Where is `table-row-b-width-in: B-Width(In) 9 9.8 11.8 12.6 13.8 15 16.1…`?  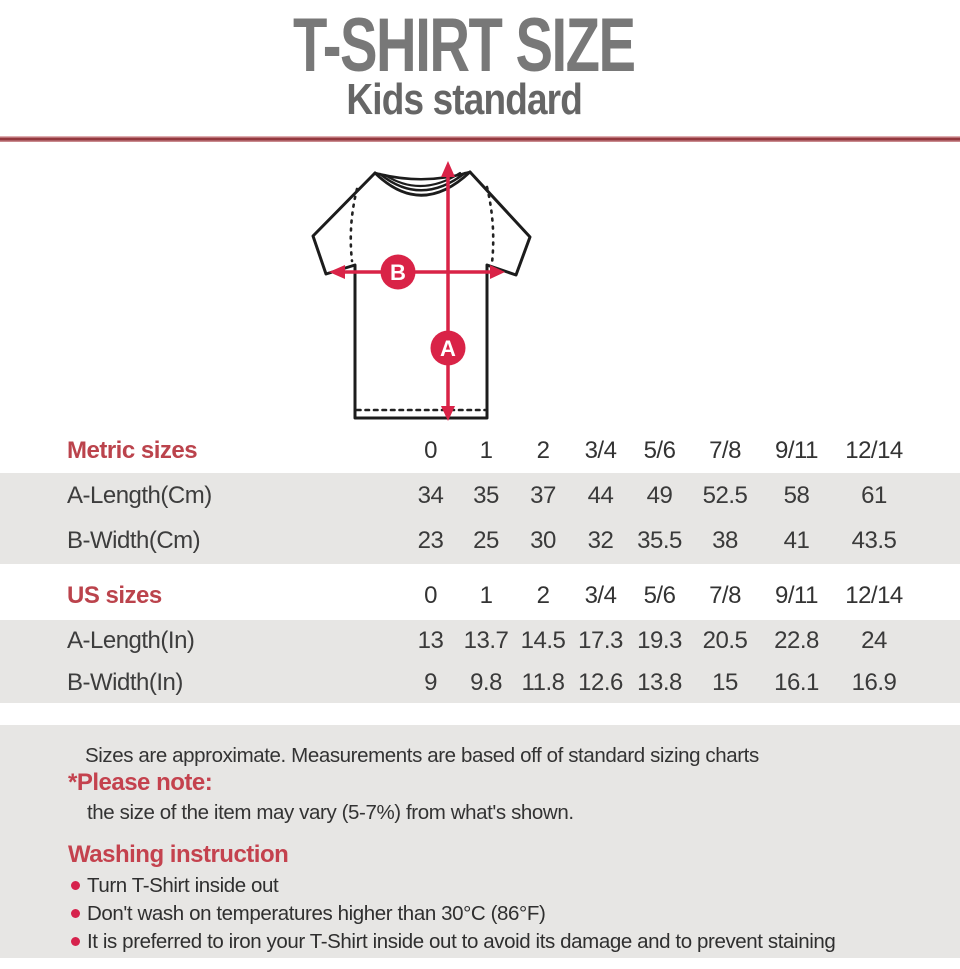
table-row-b-width-in: B-Width(In) 9 9.8 11.8 12.6 13.8 15 16.1… is located at coordinates (457, 682).